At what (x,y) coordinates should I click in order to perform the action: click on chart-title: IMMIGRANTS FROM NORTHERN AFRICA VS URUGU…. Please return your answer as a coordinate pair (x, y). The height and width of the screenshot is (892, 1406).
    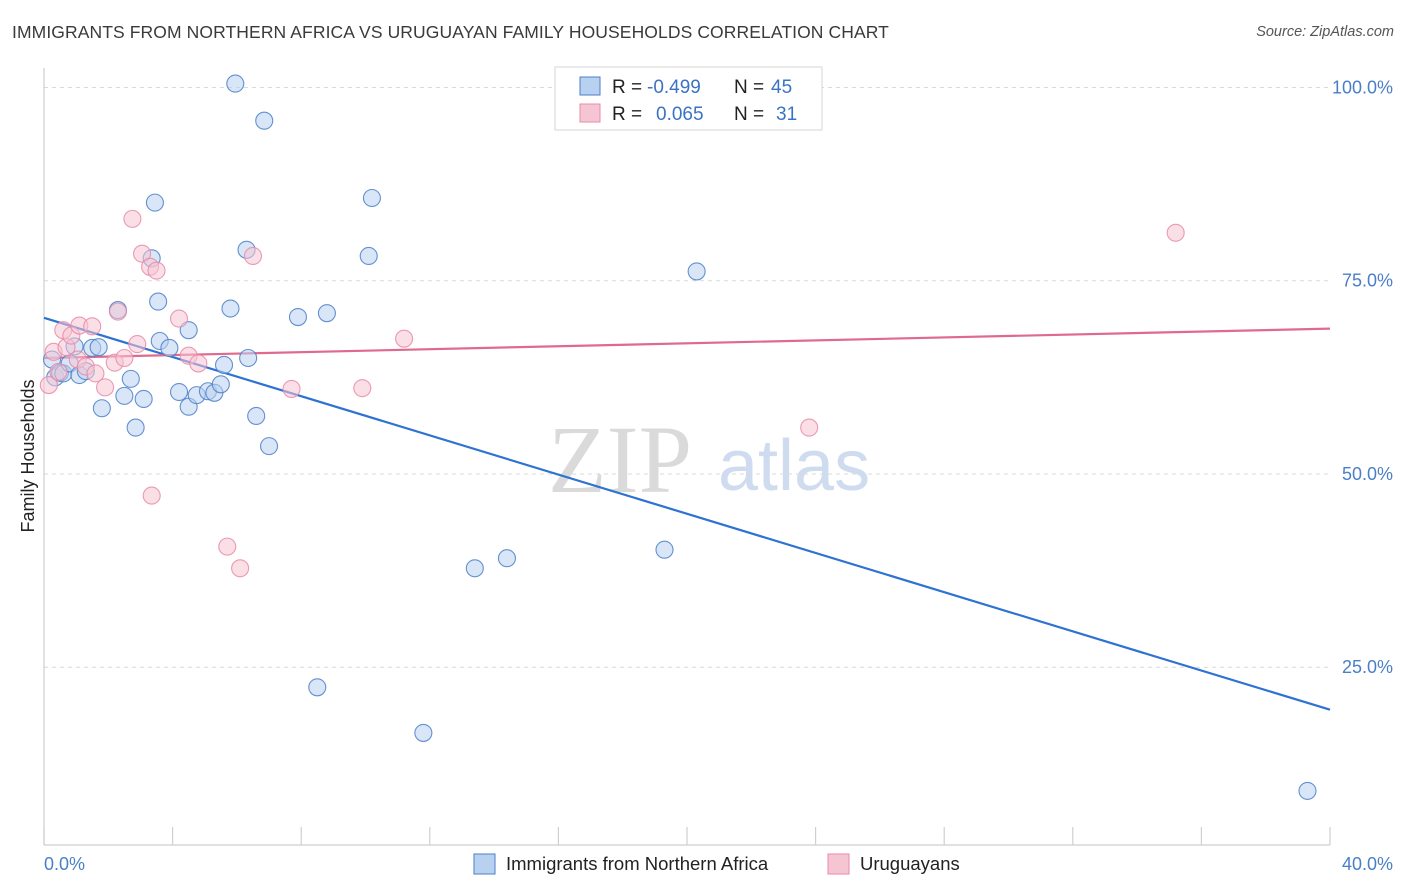
    Looking at the image, I should click on (450, 32).